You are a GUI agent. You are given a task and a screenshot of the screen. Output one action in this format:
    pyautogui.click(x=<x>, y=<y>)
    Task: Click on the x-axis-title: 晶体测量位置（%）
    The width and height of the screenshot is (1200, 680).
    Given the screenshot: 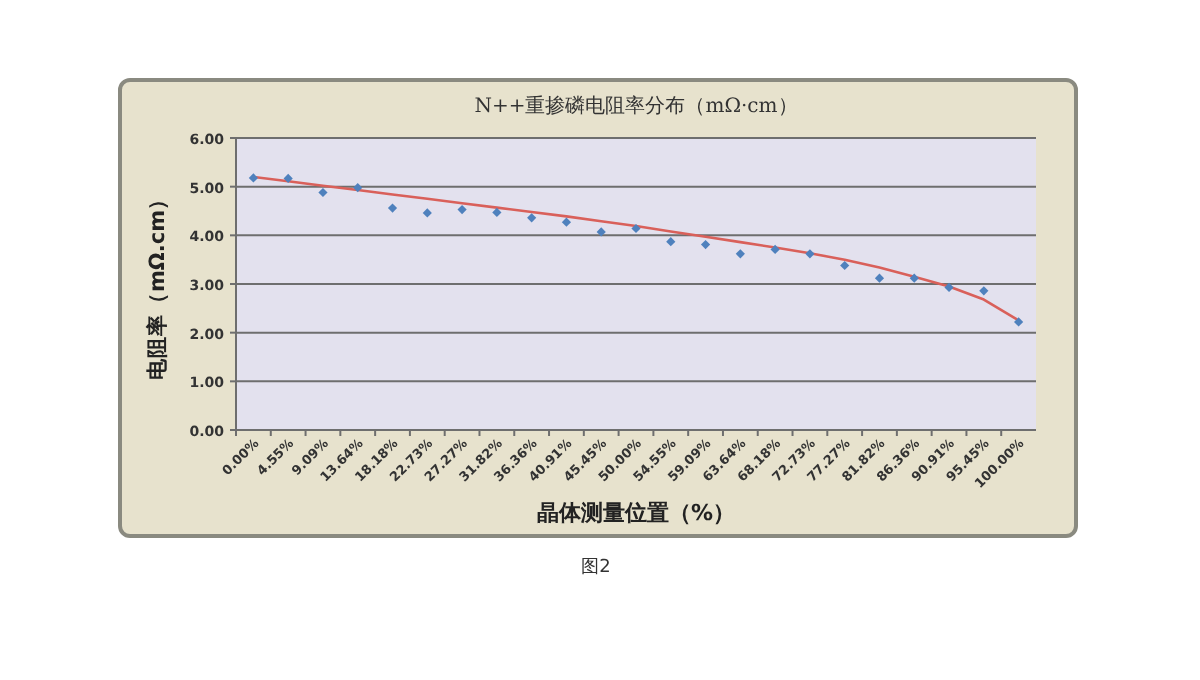 What is the action you would take?
    pyautogui.click(x=636, y=513)
    